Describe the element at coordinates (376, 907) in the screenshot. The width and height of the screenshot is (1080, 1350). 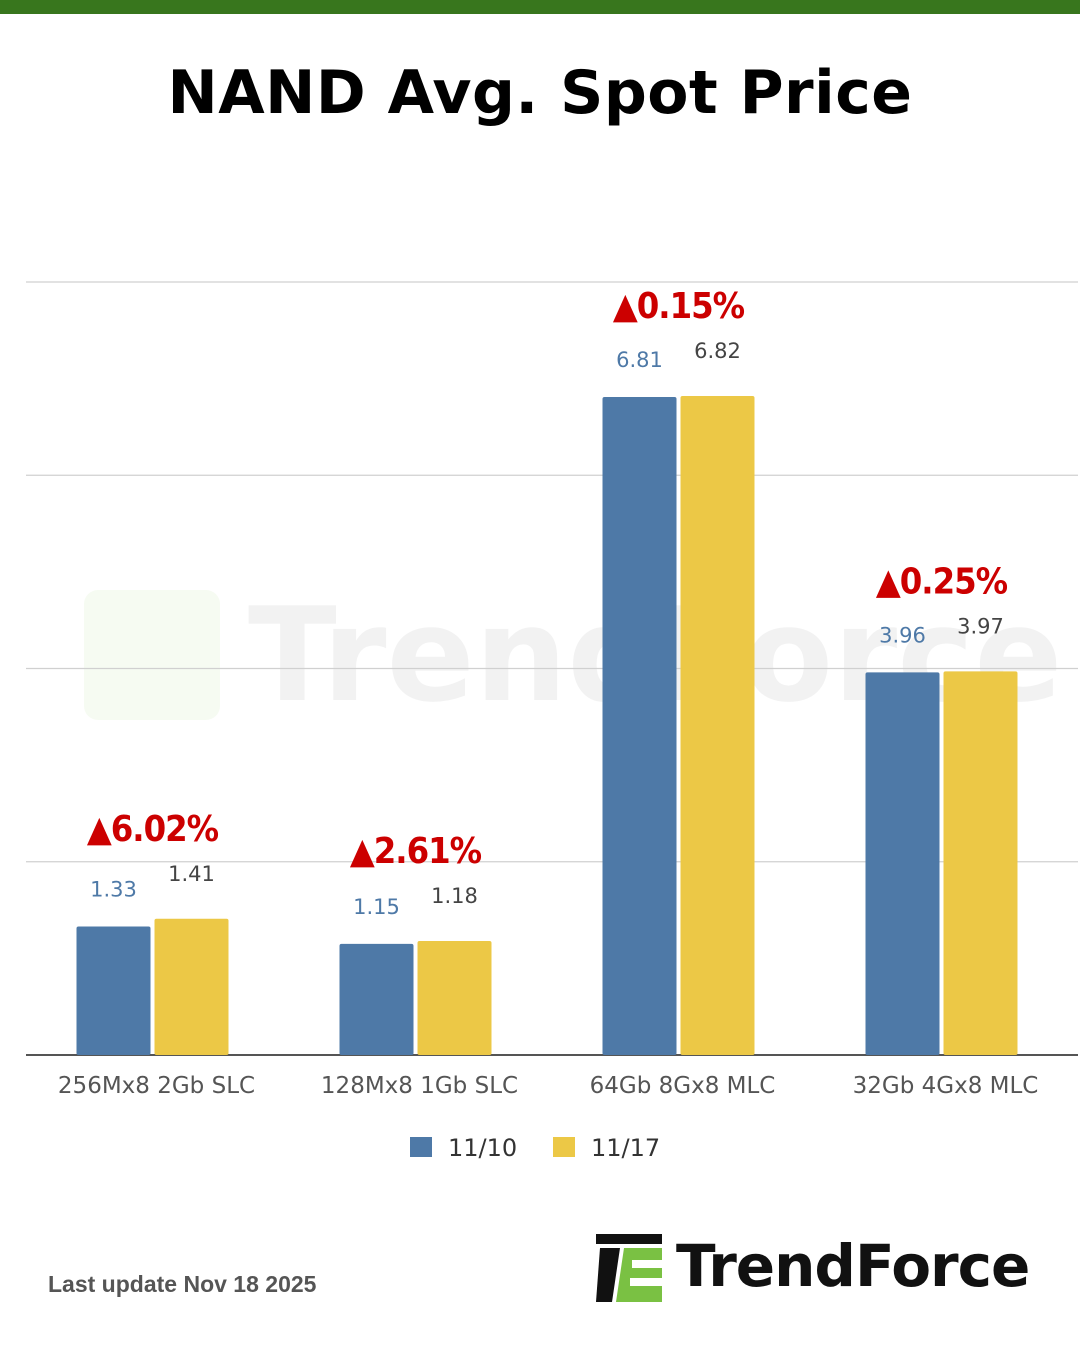
I see `data-label: 1.15` at that location.